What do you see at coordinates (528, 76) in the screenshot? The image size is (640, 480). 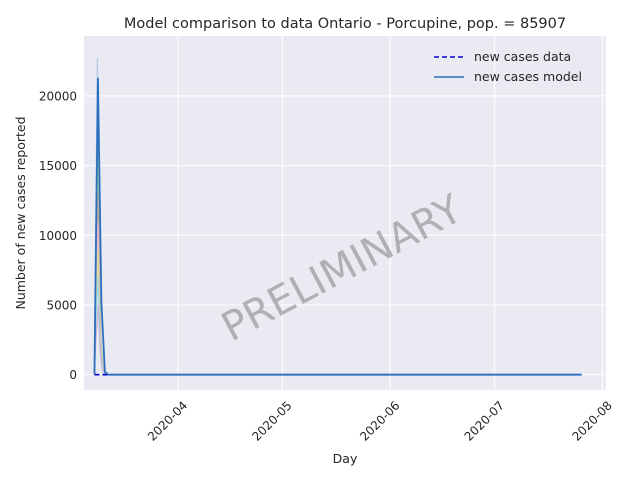 I see `legend-label-model: new cases model` at bounding box center [528, 76].